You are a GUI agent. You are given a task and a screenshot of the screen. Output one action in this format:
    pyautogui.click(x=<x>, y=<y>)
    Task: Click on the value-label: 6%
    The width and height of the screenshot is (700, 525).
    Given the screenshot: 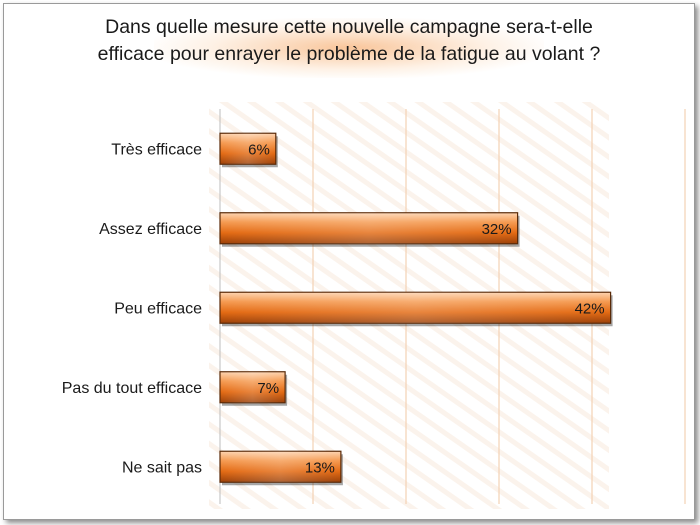 What is the action you would take?
    pyautogui.click(x=259, y=149)
    